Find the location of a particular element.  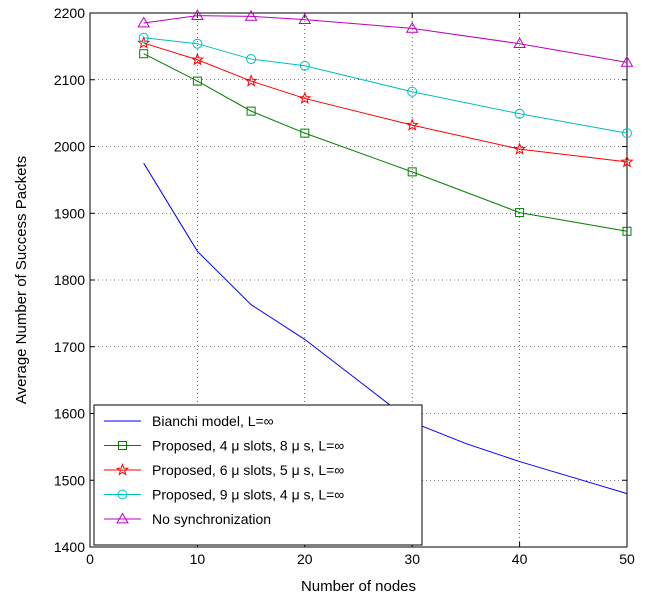

legend-item: Proposed, 4 μ slots, 8 μ s, L=∞ is located at coordinates (224, 446).